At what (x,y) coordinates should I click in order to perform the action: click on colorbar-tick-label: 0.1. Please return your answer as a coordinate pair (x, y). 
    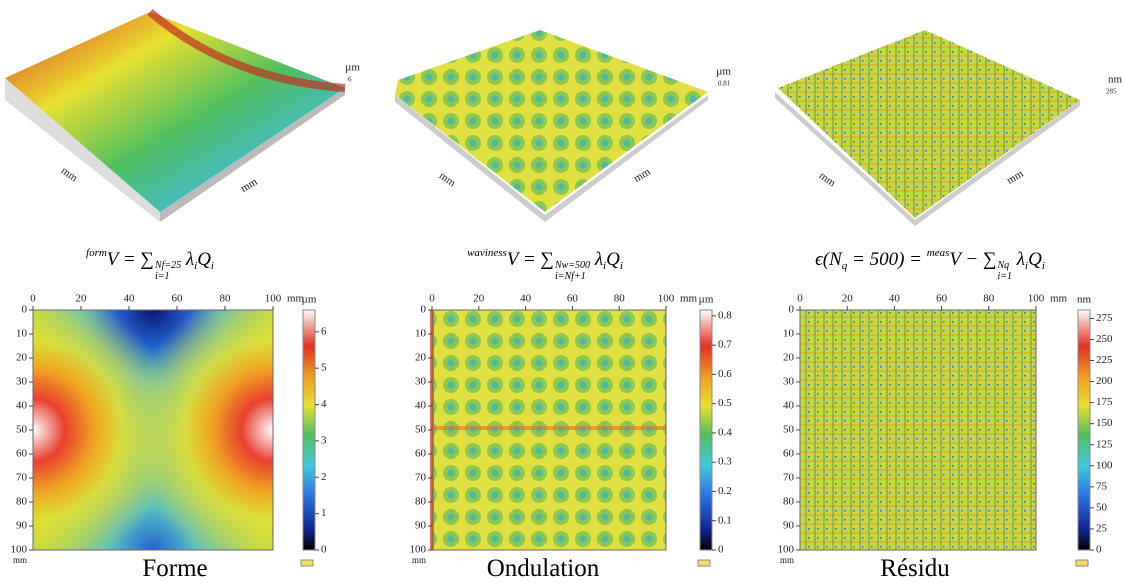
    Looking at the image, I should click on (725, 520).